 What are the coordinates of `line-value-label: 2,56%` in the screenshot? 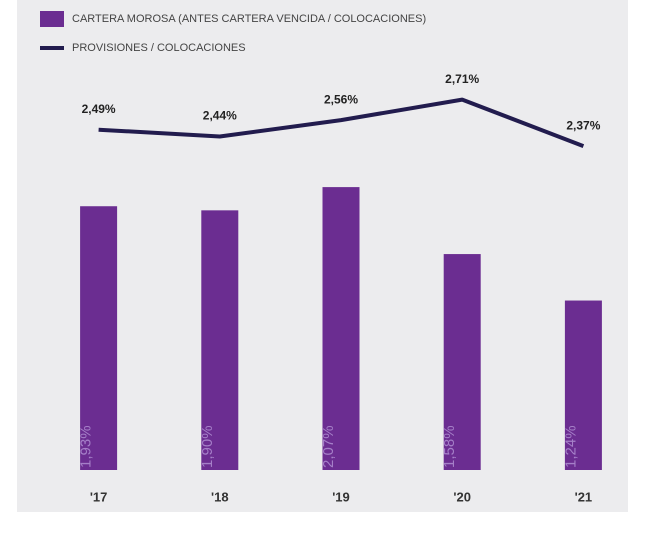 It's located at (341, 99).